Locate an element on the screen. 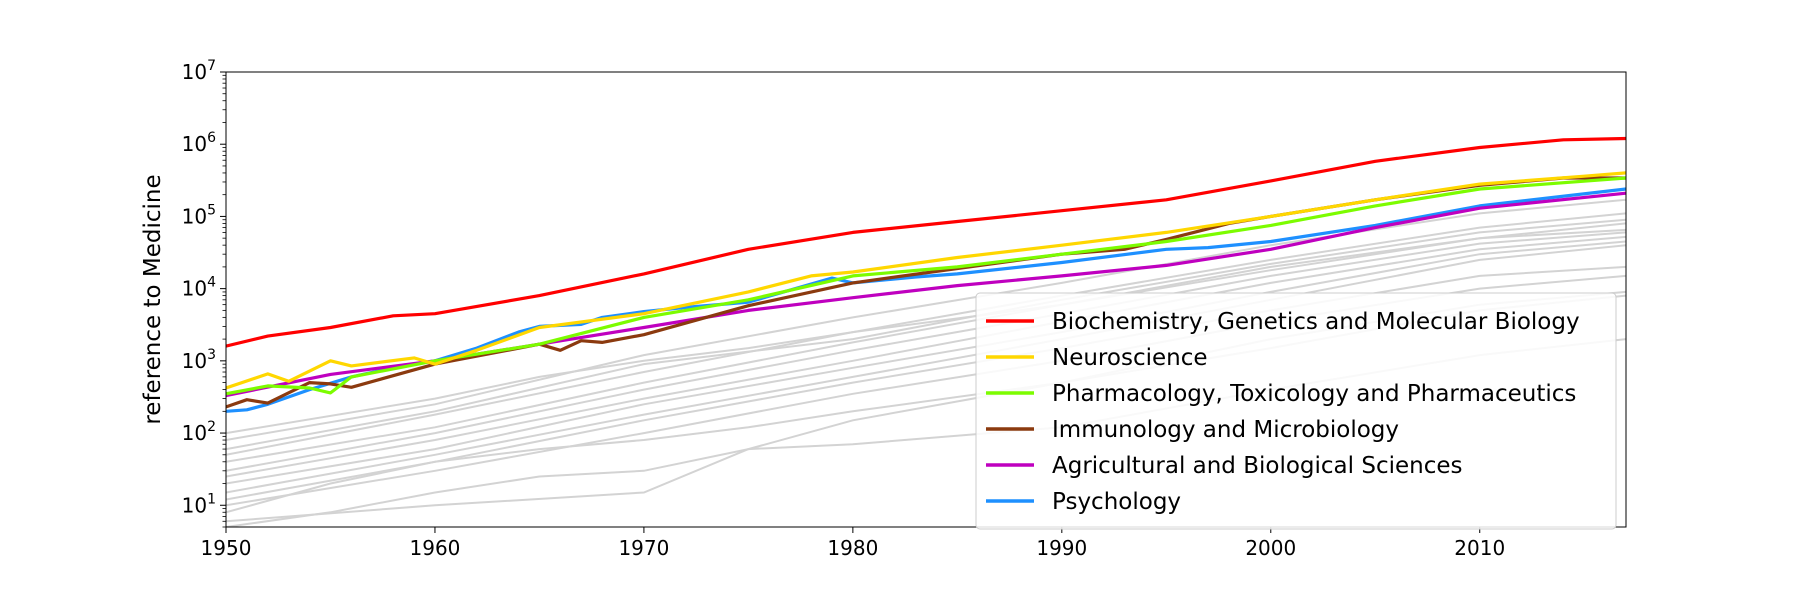  y-axis: 10¹ 10² 10³ 10⁴ 10⁵ 10⁶ 10⁷ is located at coordinates (204, 293).